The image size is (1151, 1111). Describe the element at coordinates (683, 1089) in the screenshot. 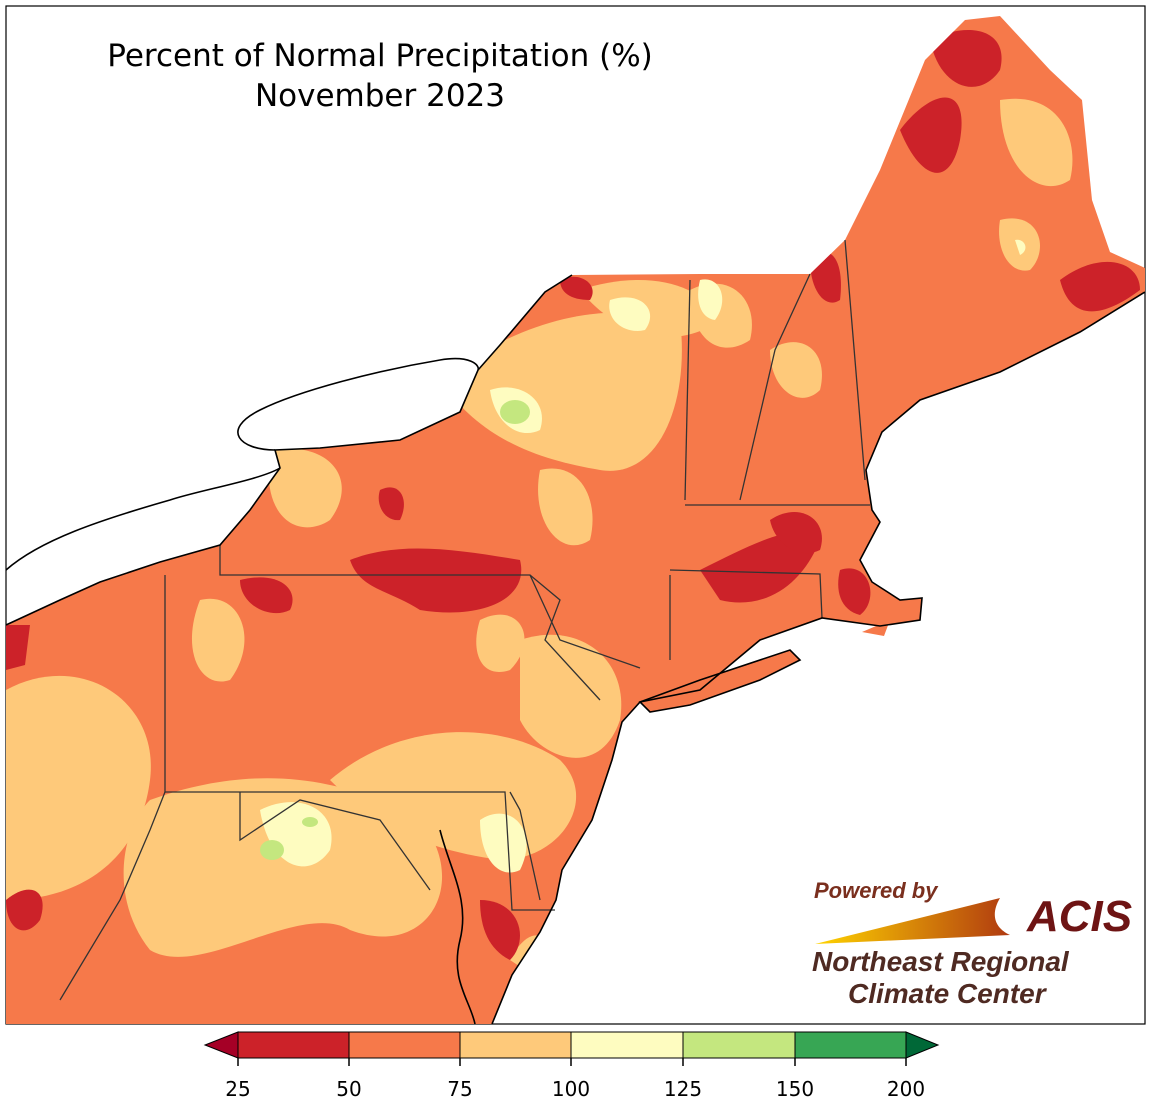

I see `colorbar-tick-label: 125` at that location.